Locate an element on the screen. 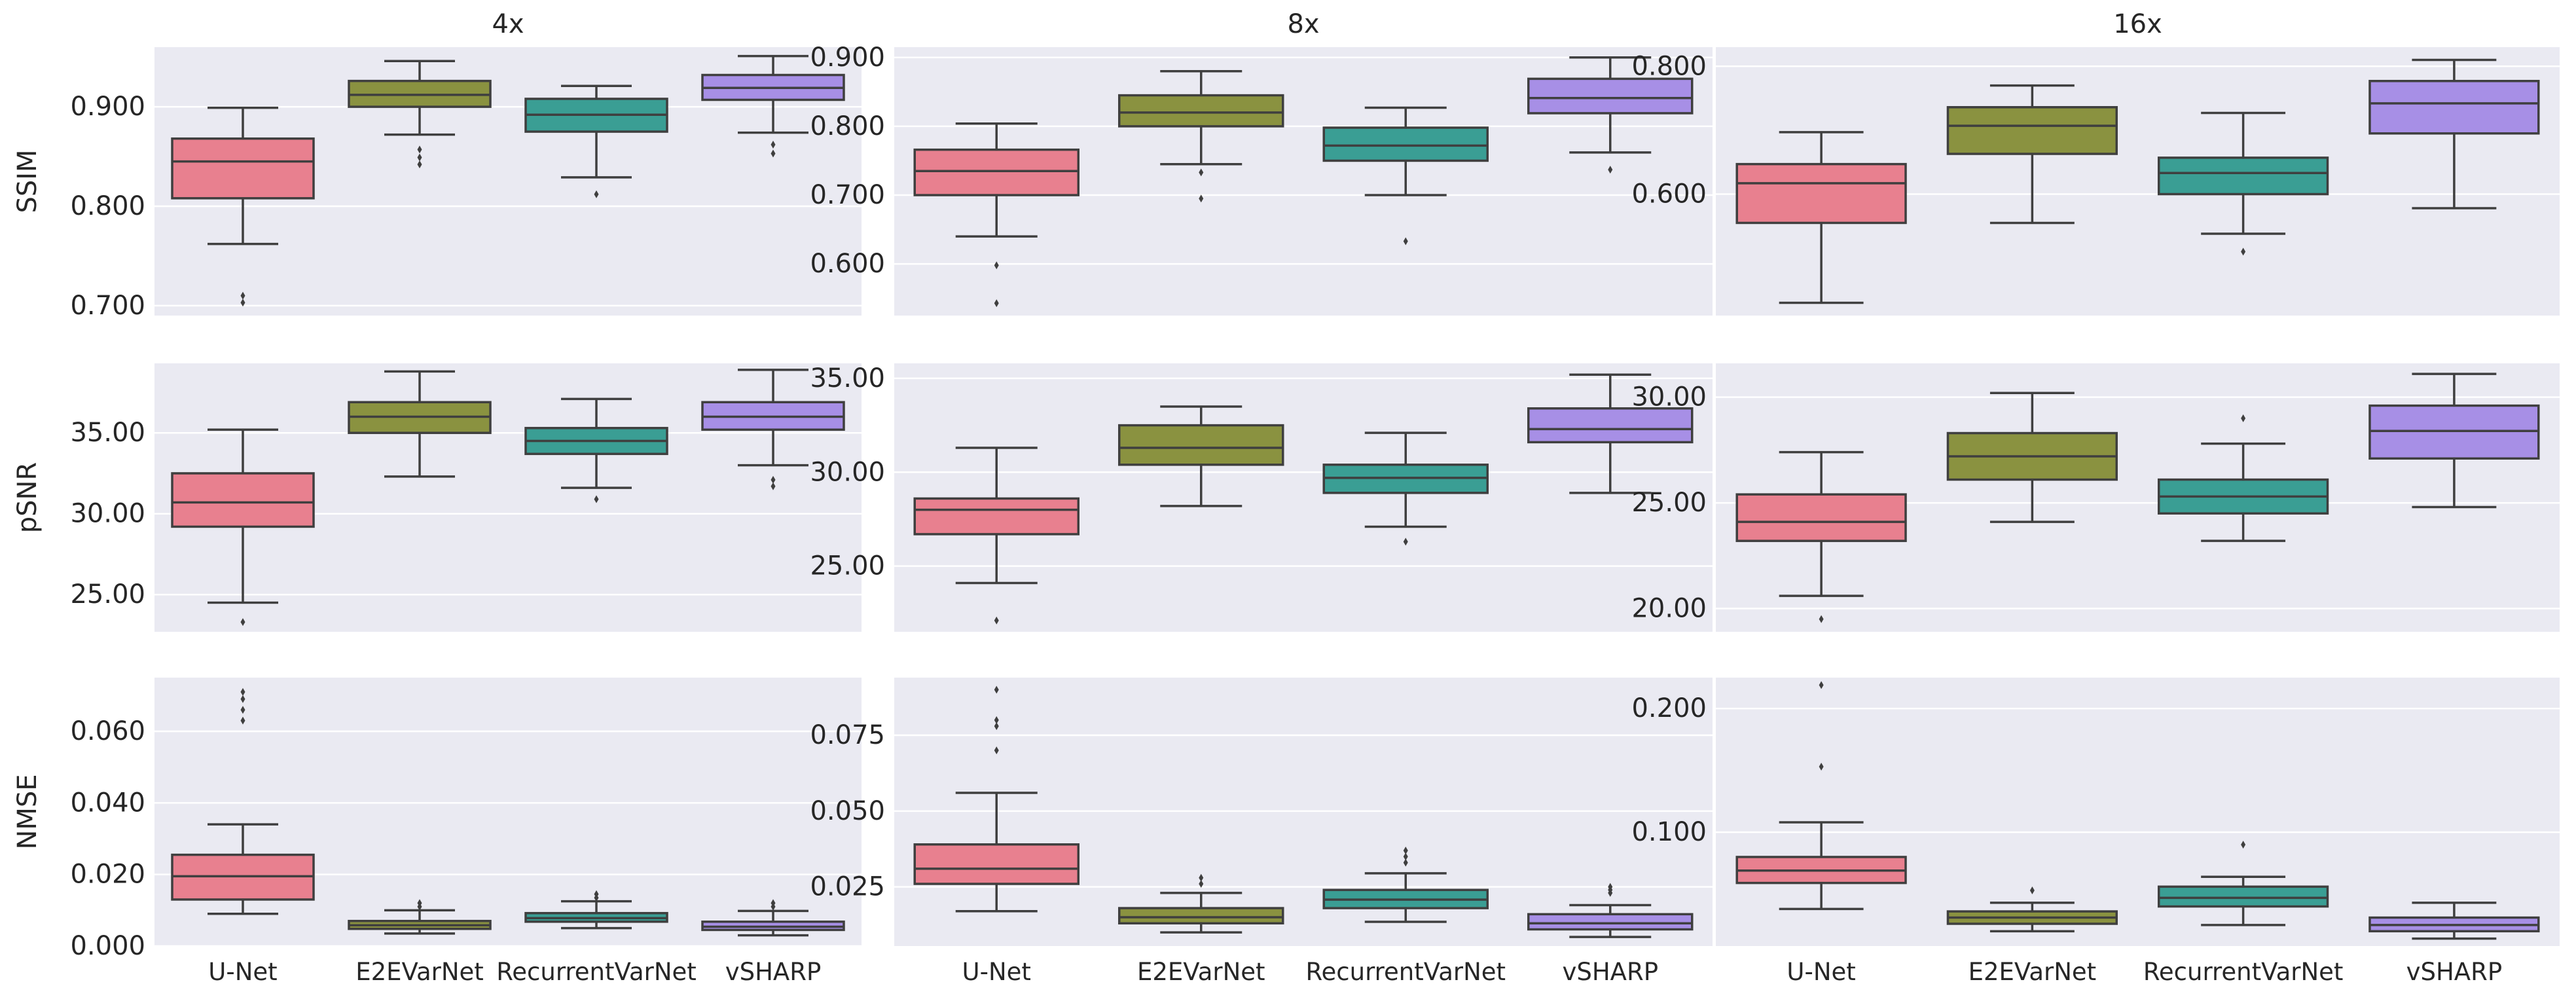 The width and height of the screenshot is (2576, 1003). panel-r2c1: 25.00 30.00 35.00 pSNR is located at coordinates (437, 497).